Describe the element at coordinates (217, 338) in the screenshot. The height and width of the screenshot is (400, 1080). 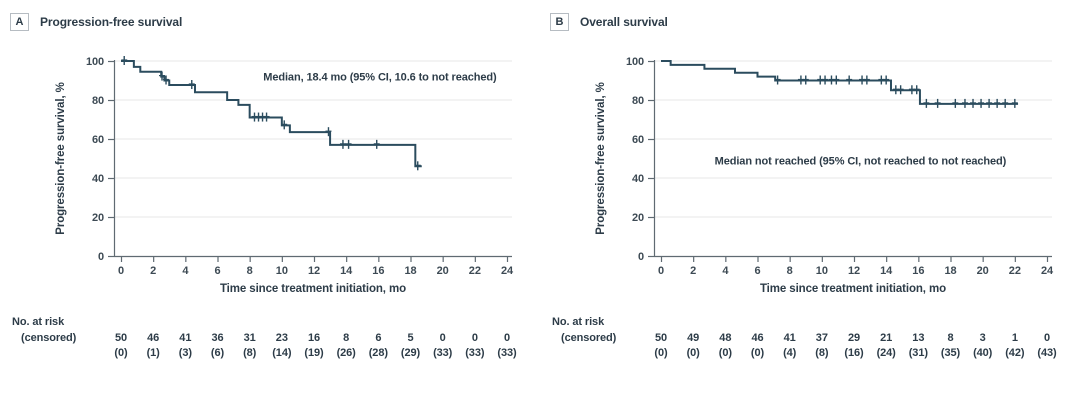
I see `at-risk-value: 36` at that location.